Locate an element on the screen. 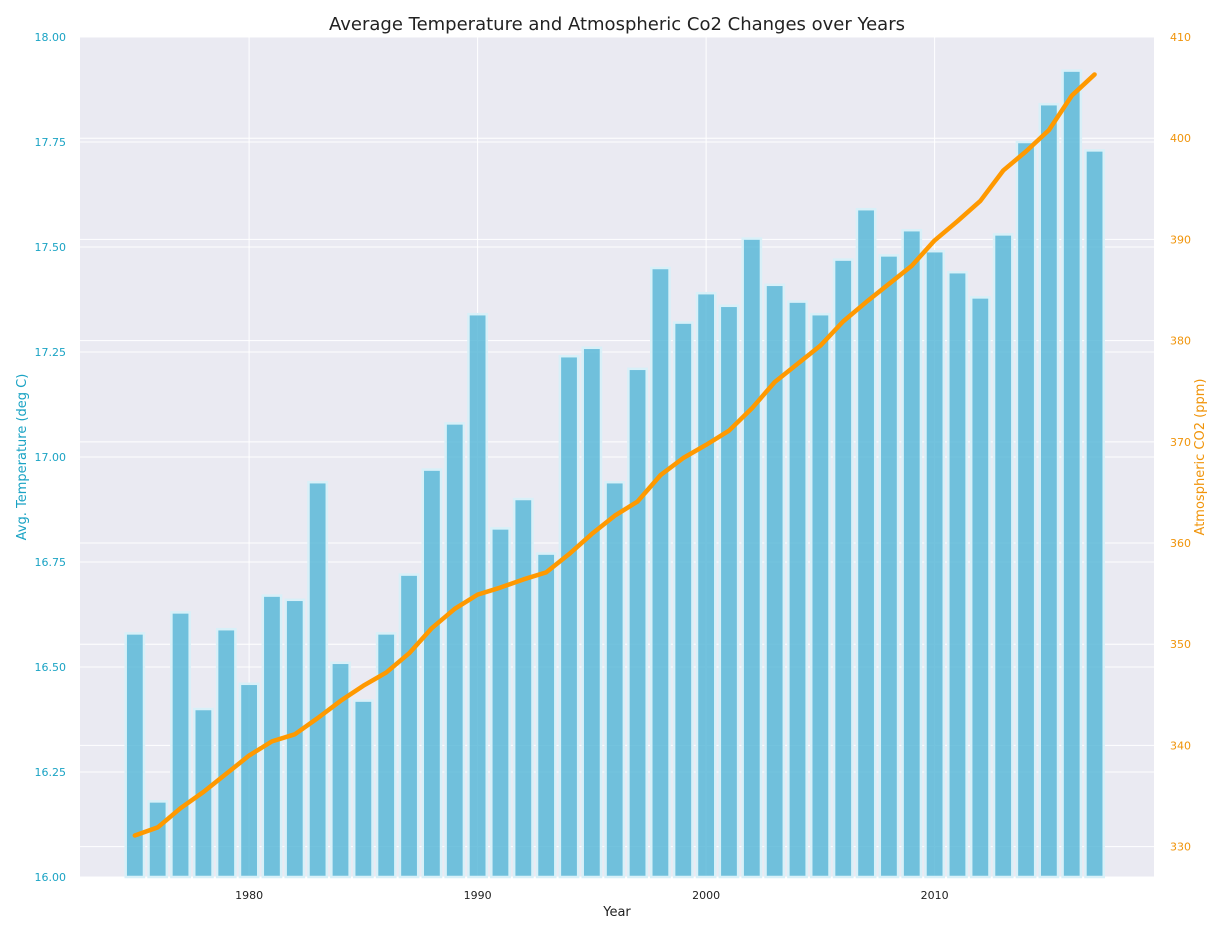  y-left-tick-label: 18.00 is located at coordinates (51, 37).